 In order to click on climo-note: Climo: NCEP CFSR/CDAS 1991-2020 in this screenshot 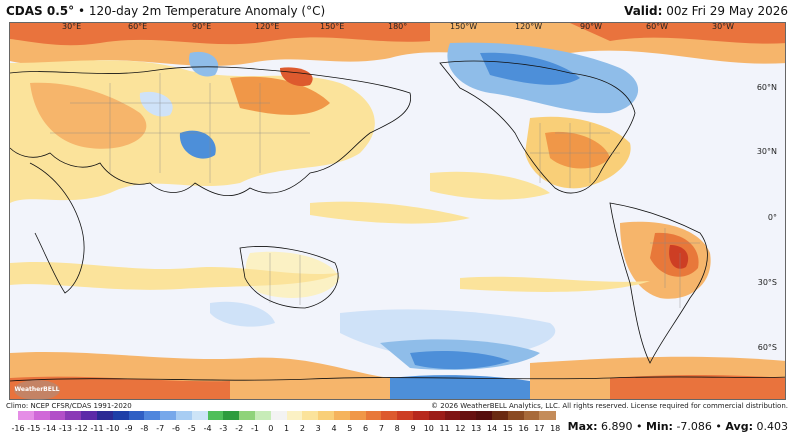, I will do `click(69, 406)`.